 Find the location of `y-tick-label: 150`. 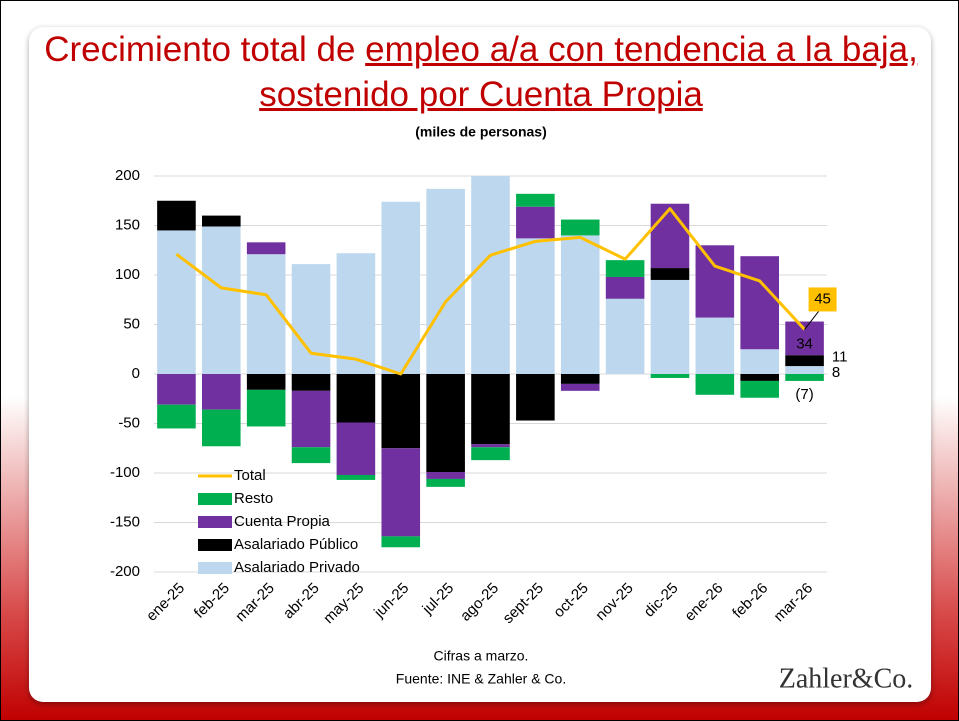

y-tick-label: 150 is located at coordinates (127, 224).